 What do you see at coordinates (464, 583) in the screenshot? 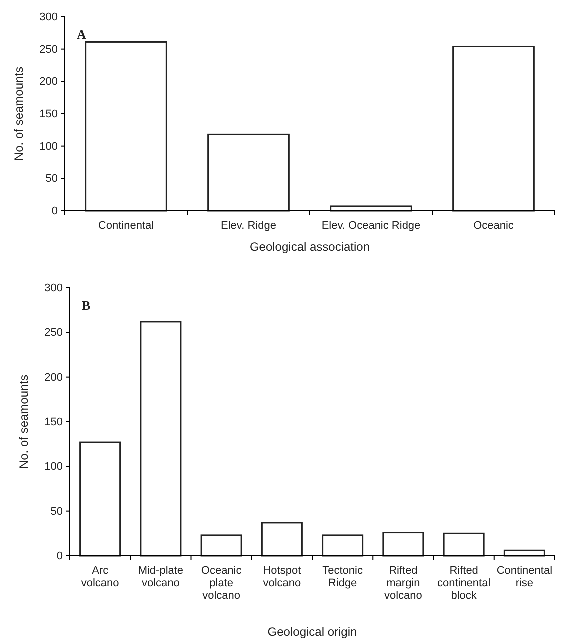
I see `x-tick-label: Rifted continental block` at bounding box center [464, 583].